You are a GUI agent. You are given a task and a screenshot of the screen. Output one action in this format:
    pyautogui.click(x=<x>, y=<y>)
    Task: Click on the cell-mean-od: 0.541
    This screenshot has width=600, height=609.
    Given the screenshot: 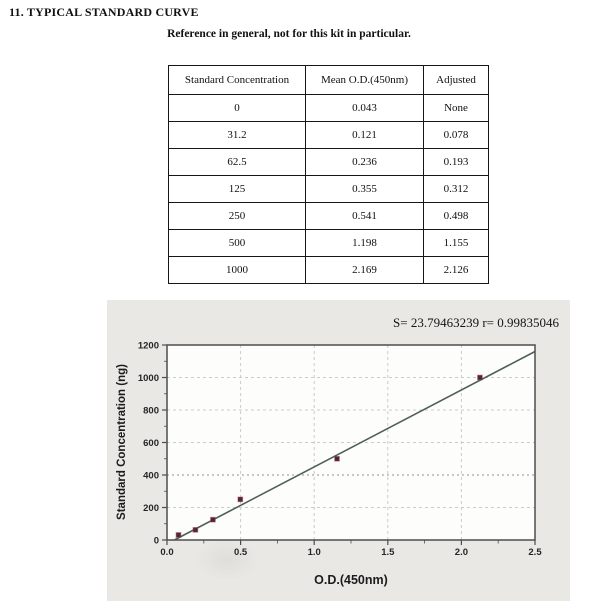 What is the action you would take?
    pyautogui.click(x=364, y=216)
    